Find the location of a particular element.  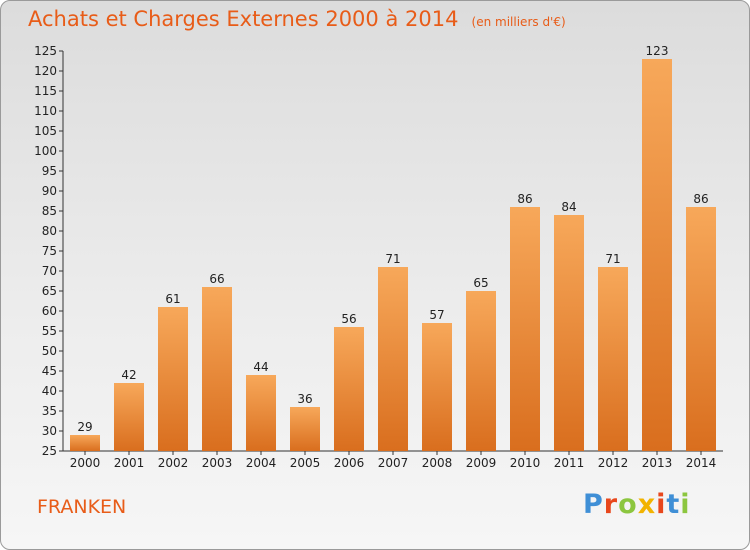

x-tick-label: 2004 is located at coordinates (261, 463).